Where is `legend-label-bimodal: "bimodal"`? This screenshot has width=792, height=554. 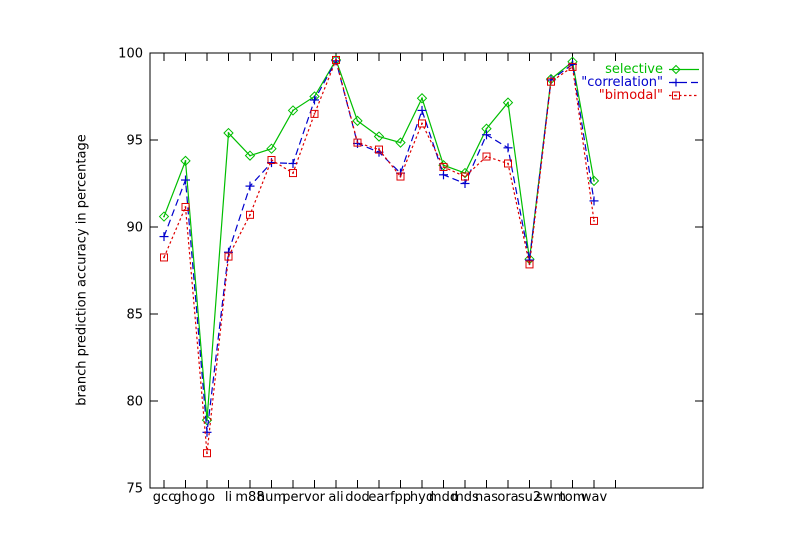 legend-label-bimodal: "bimodal" is located at coordinates (630, 95).